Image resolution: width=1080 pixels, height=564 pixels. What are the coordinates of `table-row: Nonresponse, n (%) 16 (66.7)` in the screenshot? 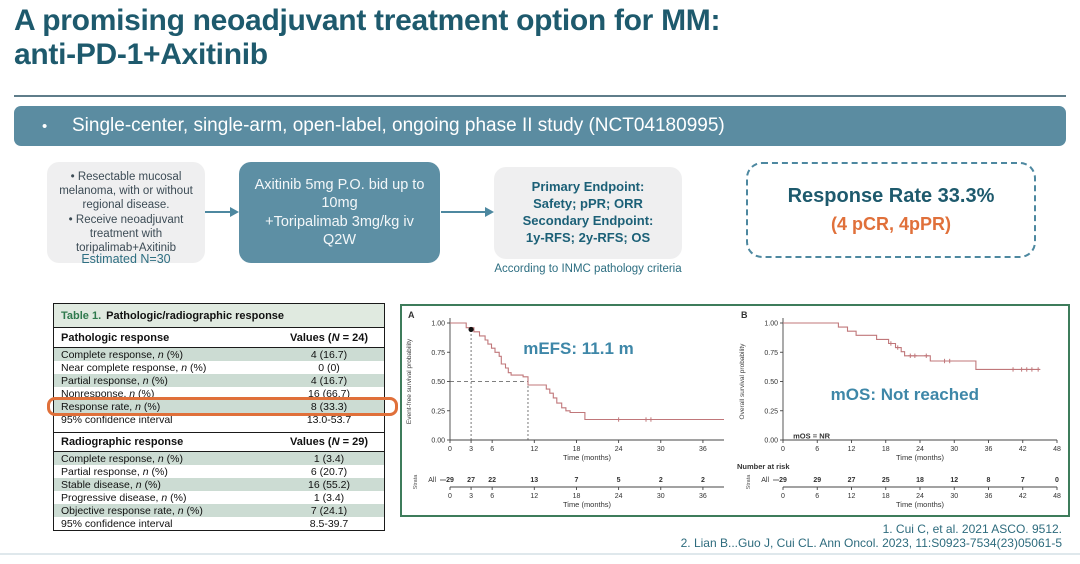 It's located at (219, 393).